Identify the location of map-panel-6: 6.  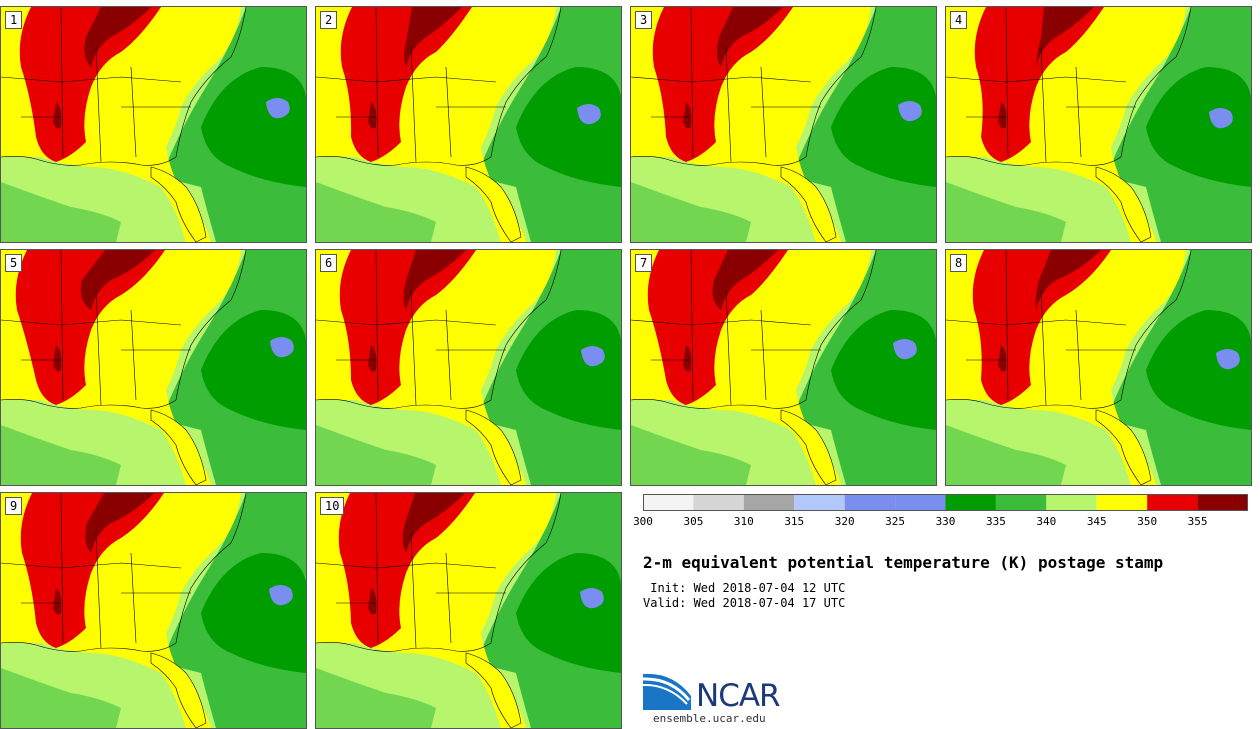
(468, 367).